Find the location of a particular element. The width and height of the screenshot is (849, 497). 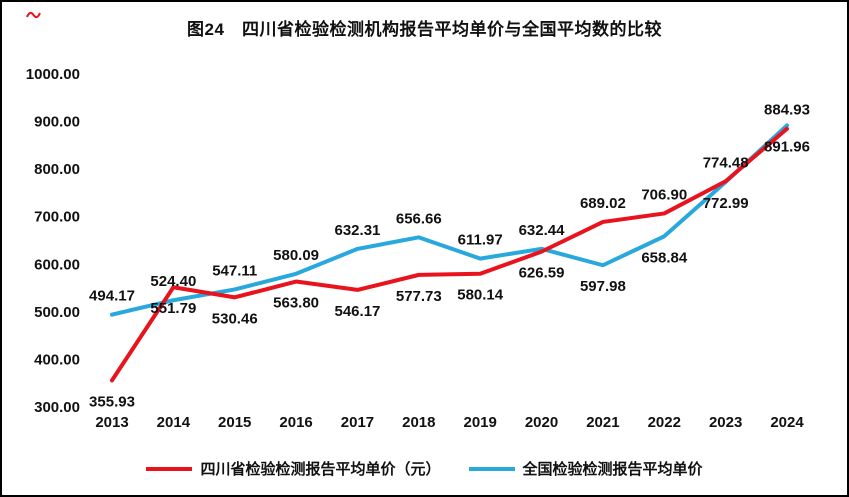

legend-swatch-national is located at coordinates (491, 468).